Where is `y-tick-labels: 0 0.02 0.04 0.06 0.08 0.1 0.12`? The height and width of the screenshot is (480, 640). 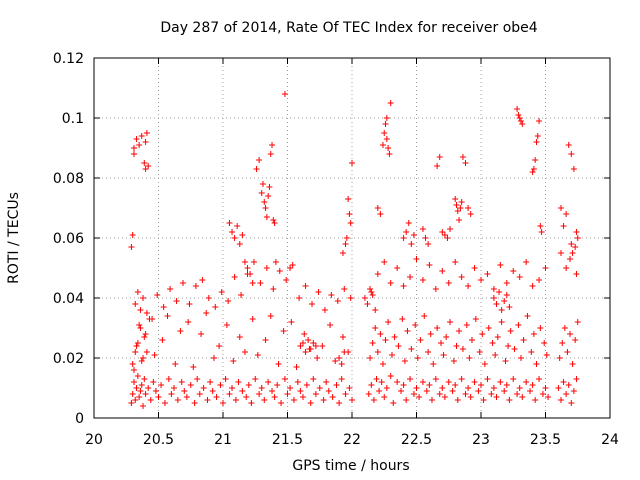
y-tick-labels: 0 0.02 0.04 0.06 0.08 0.1 0.12 is located at coordinates (68, 239).